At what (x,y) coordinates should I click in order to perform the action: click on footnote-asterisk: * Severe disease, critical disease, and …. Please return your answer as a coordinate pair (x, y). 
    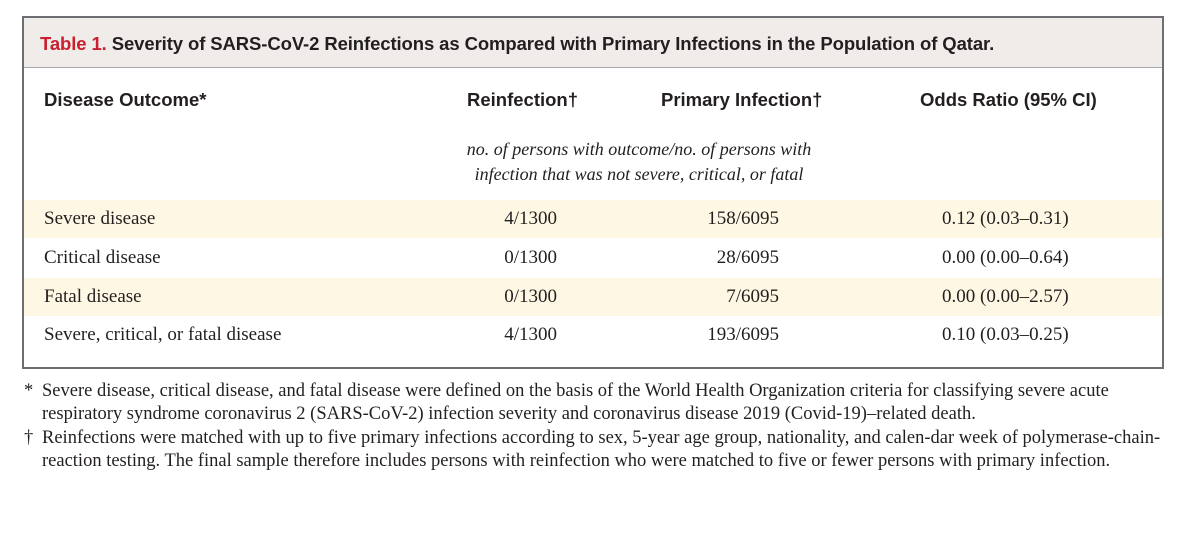
    Looking at the image, I should click on (602, 402).